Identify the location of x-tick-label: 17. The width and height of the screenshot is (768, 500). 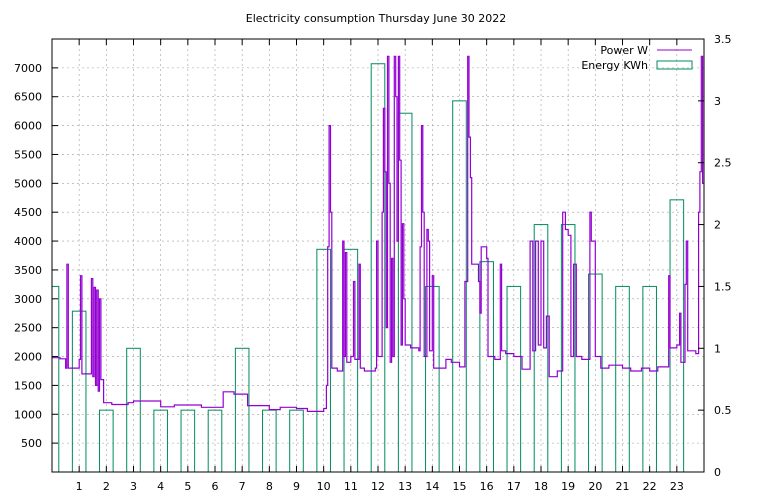
(514, 486).